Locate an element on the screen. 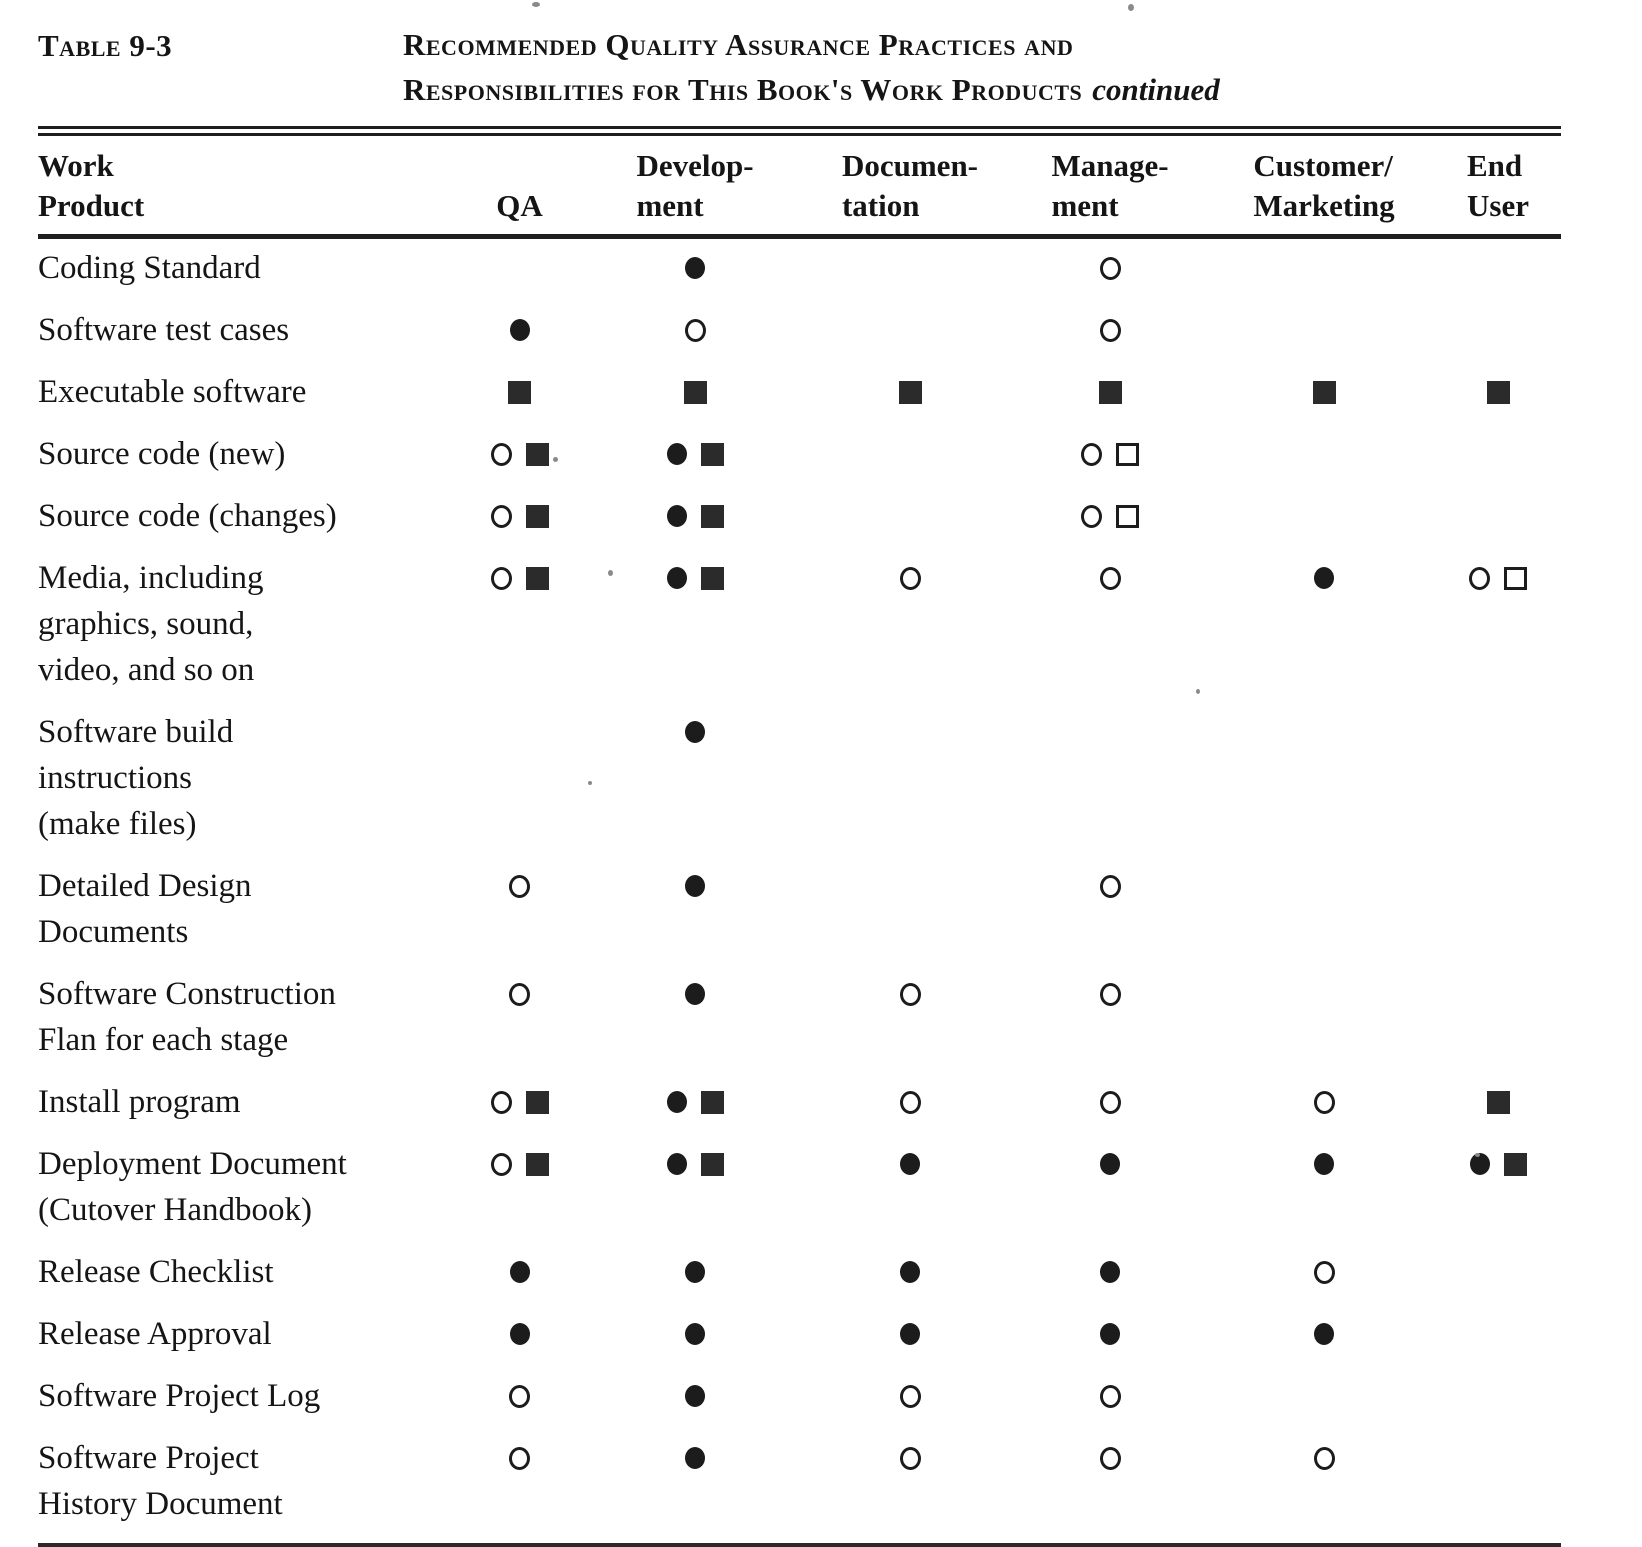  work-product-label: Executable software is located at coordinates (248, 392).